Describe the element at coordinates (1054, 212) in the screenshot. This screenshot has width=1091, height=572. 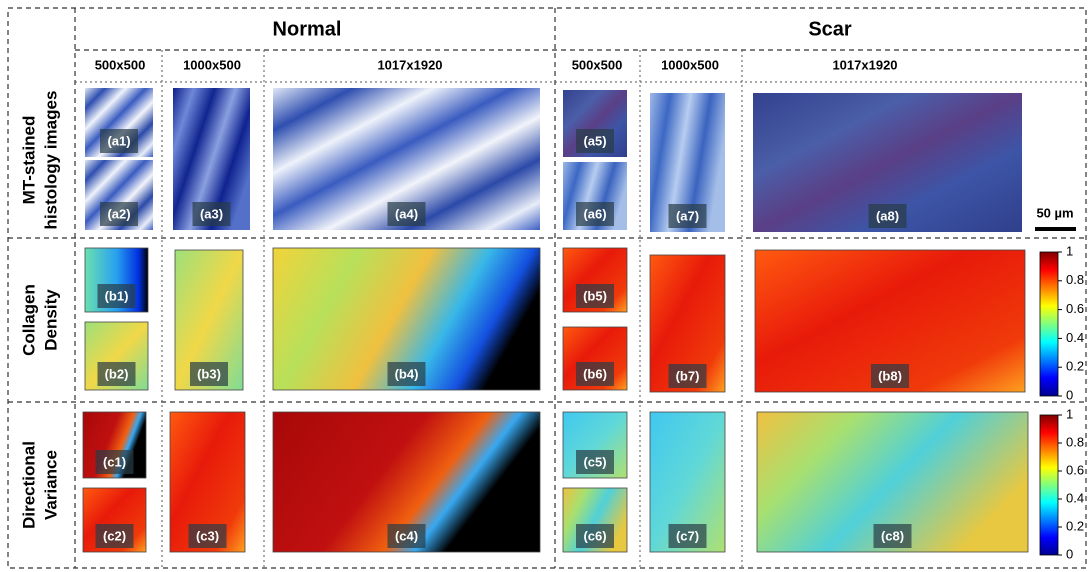
I see `scale-bar-label: 50 µm` at that location.